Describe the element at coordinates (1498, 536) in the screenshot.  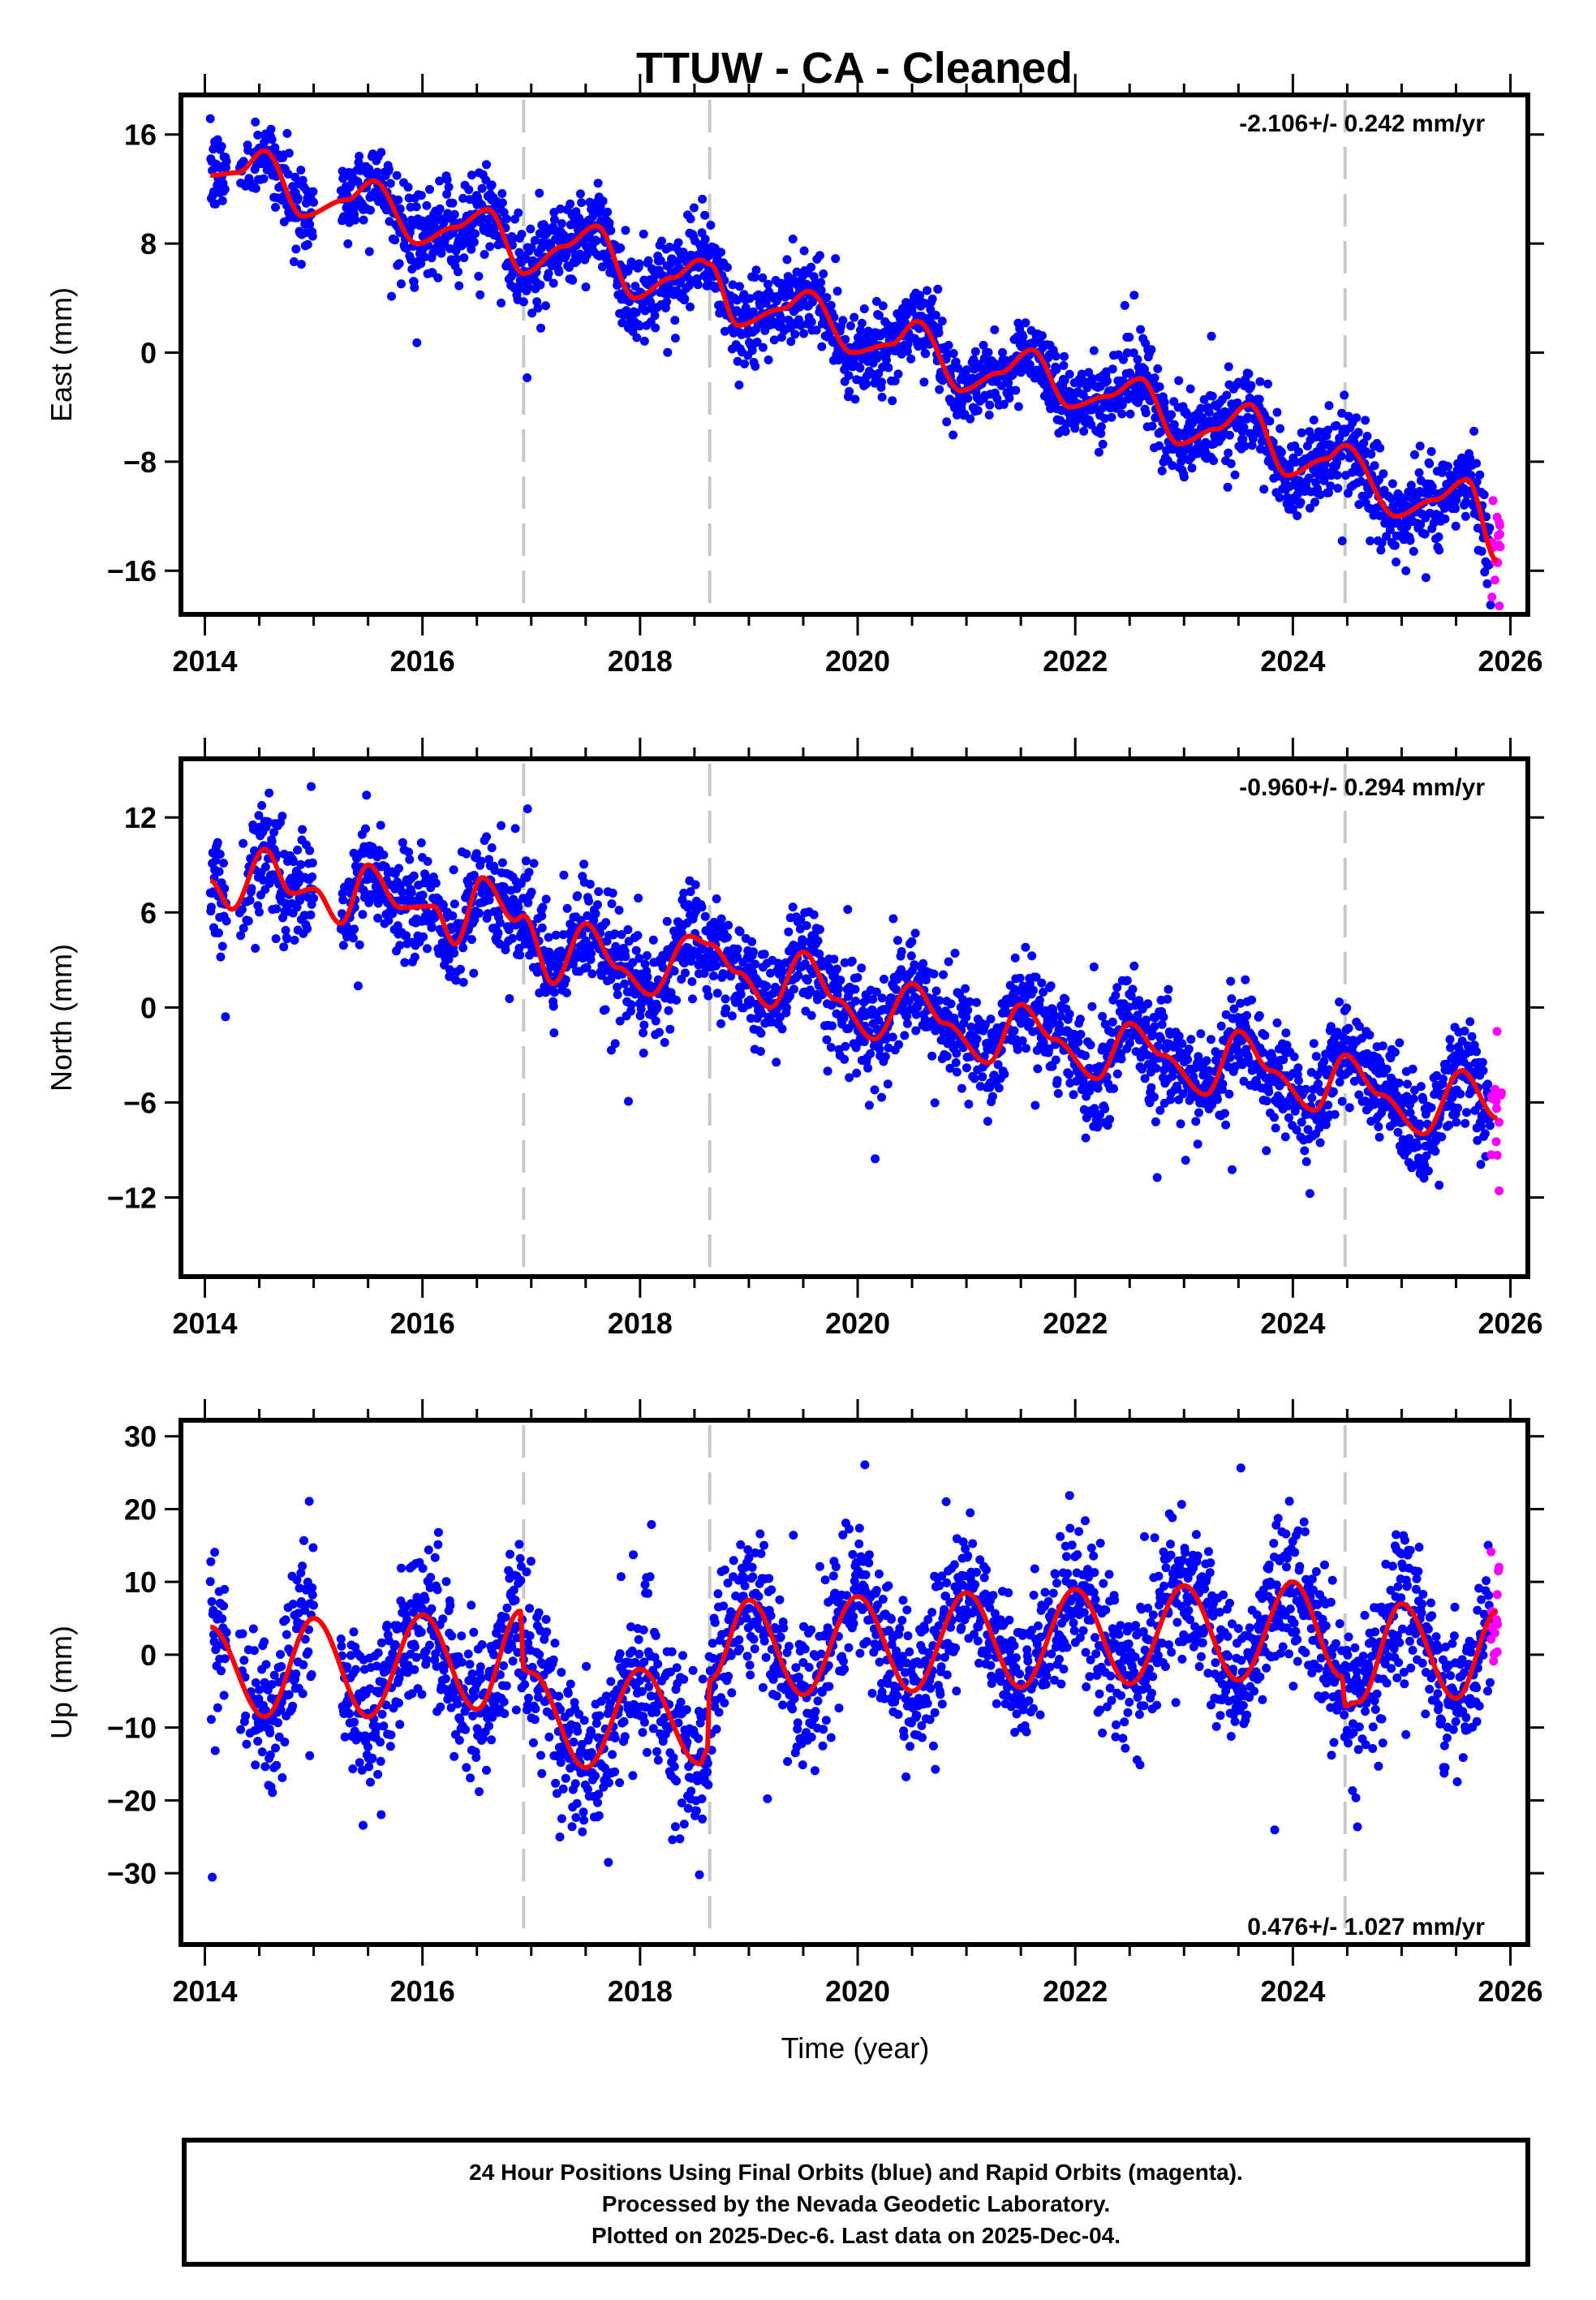
I see `rapid-data-point` at that location.